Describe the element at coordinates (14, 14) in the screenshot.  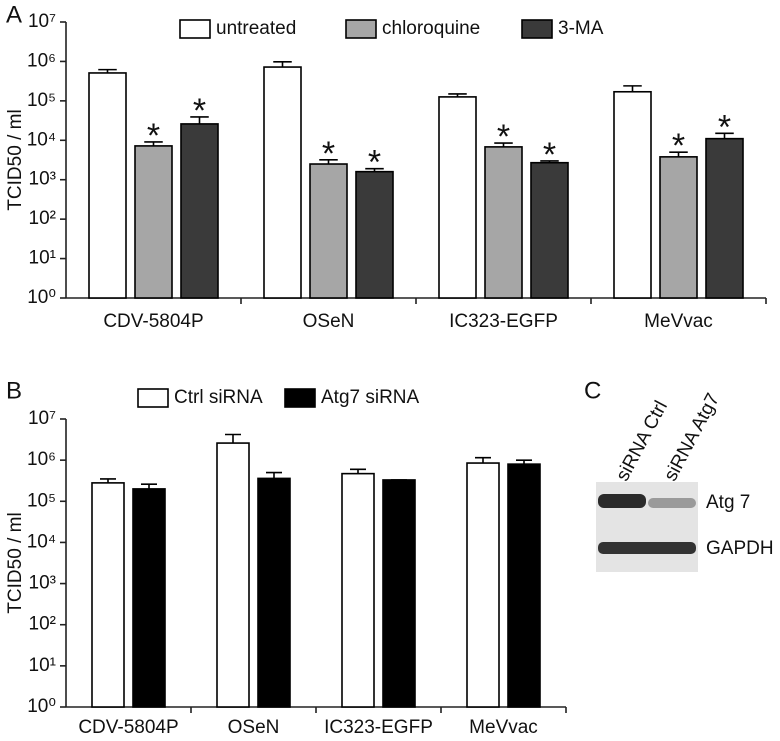
I see `panel-label: A` at that location.